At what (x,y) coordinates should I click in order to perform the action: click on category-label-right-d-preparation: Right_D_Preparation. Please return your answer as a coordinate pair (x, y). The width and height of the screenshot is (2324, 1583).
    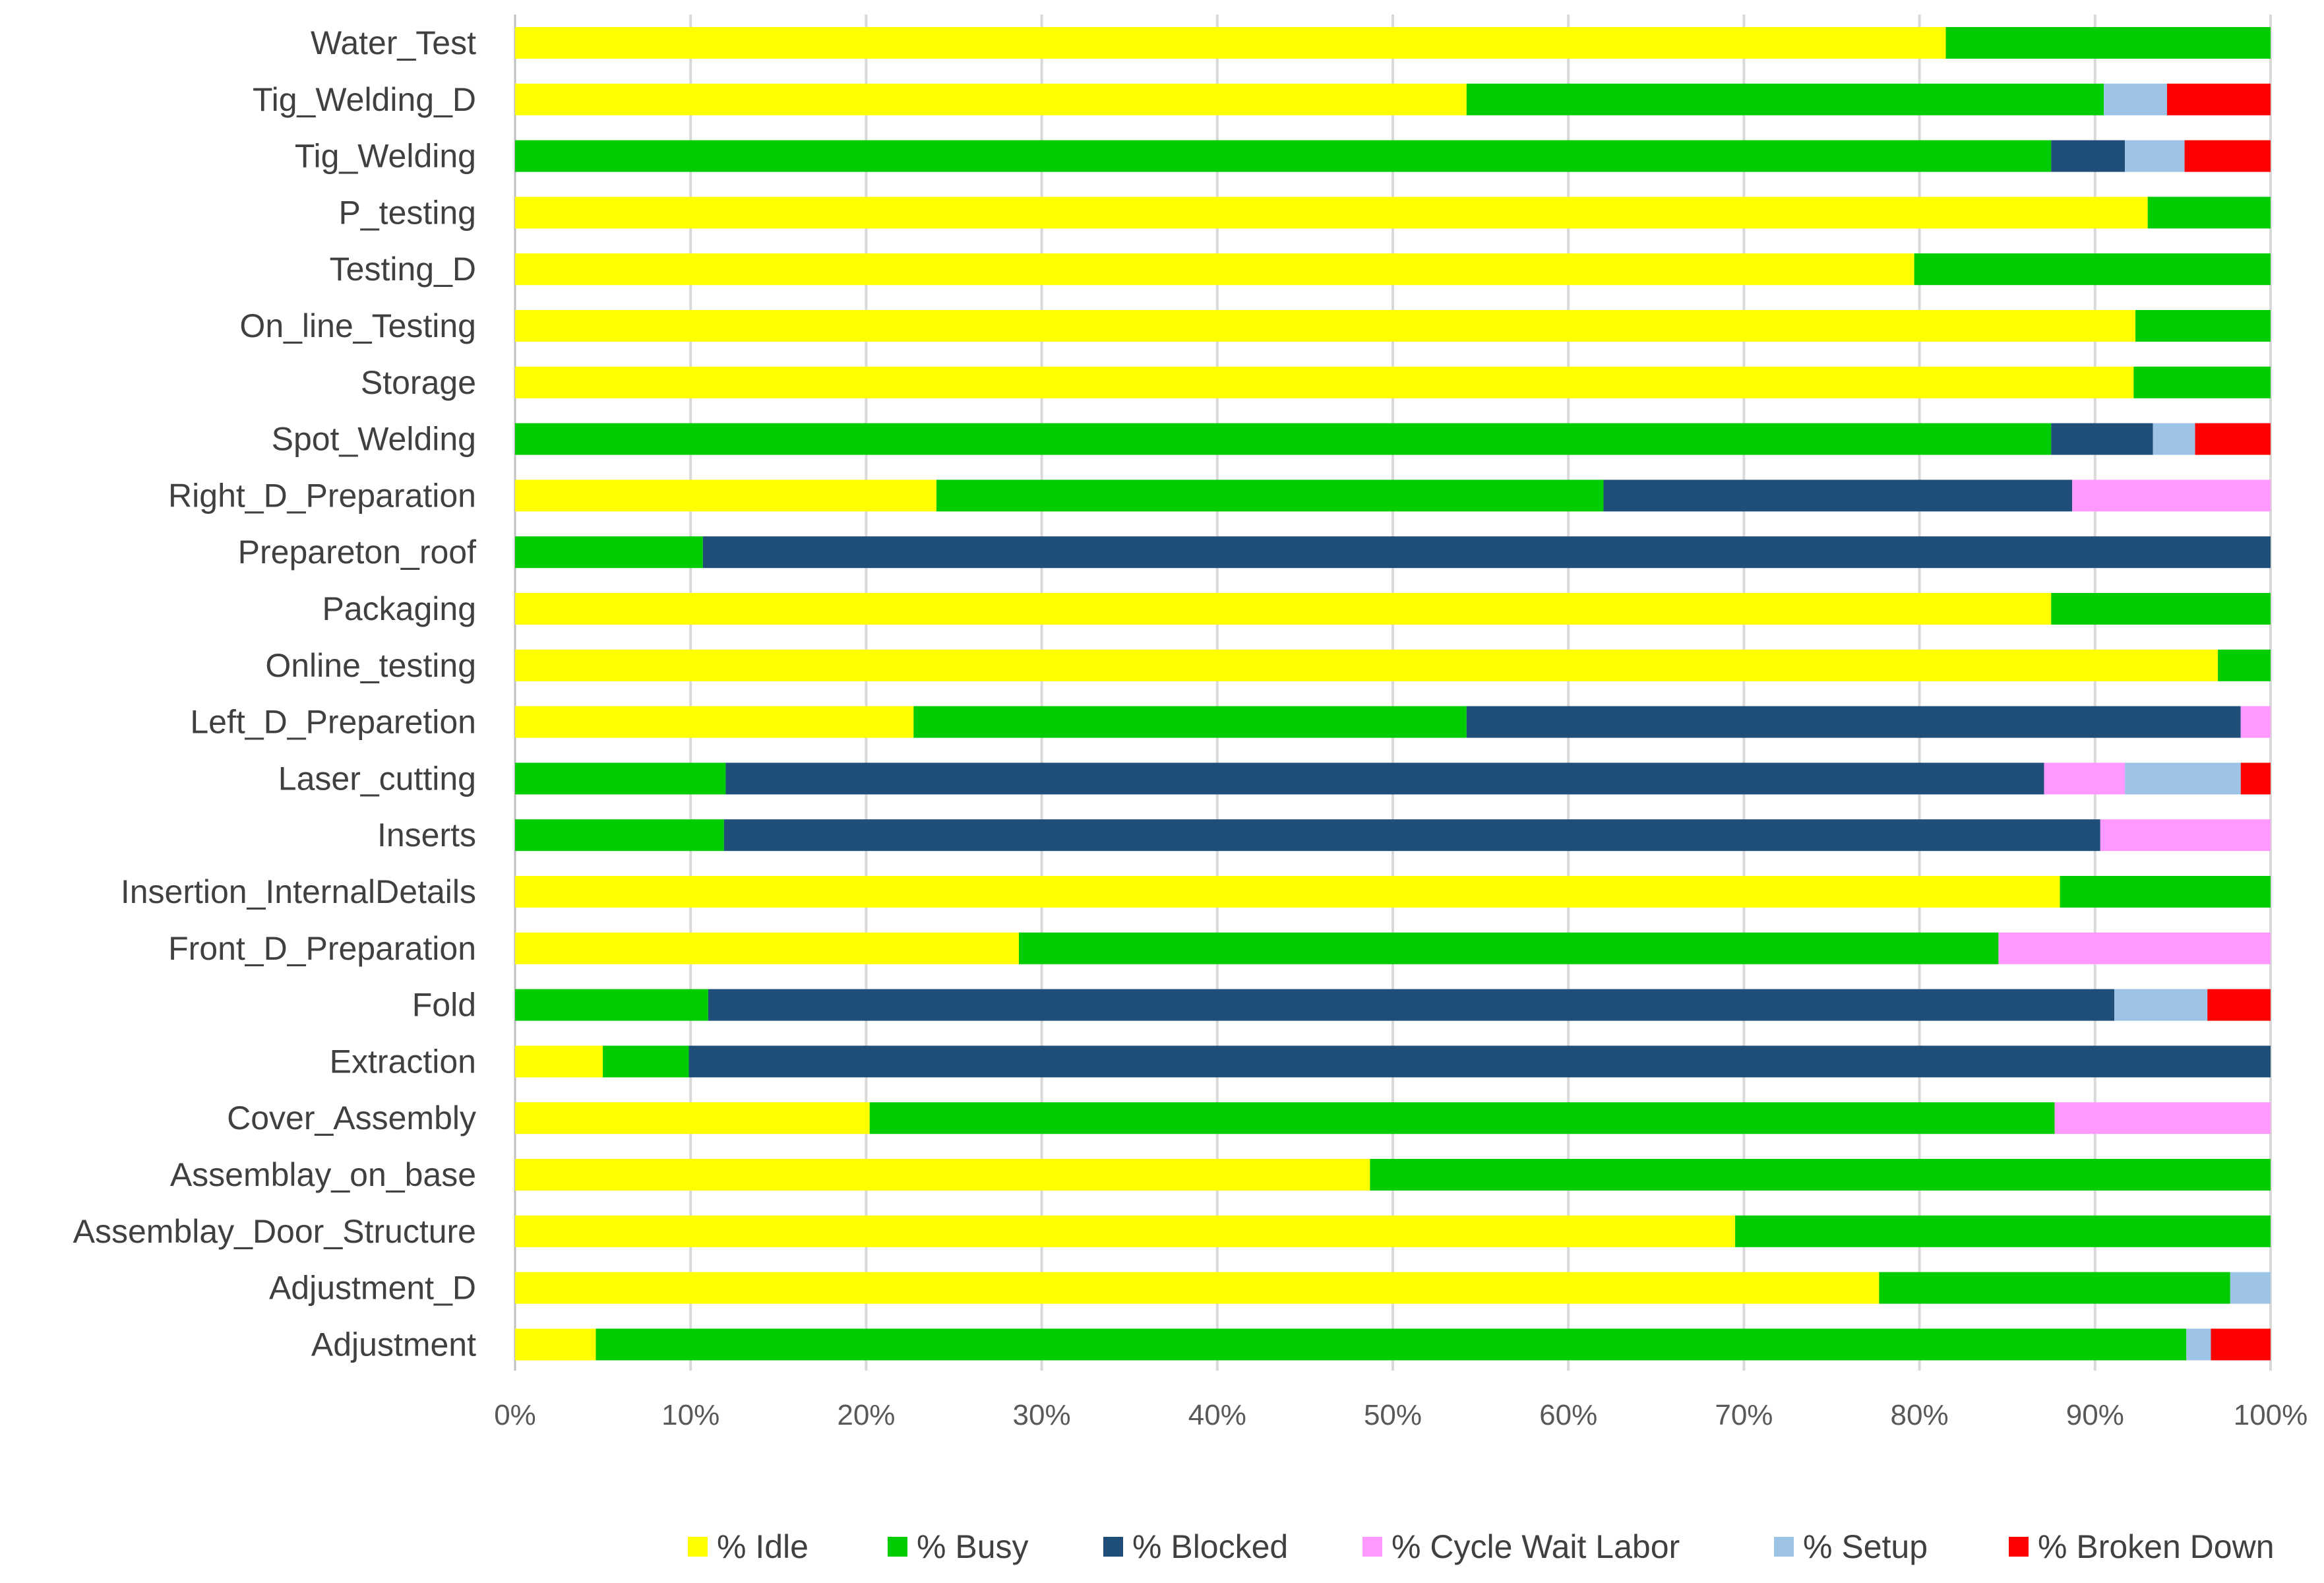
    Looking at the image, I should click on (322, 495).